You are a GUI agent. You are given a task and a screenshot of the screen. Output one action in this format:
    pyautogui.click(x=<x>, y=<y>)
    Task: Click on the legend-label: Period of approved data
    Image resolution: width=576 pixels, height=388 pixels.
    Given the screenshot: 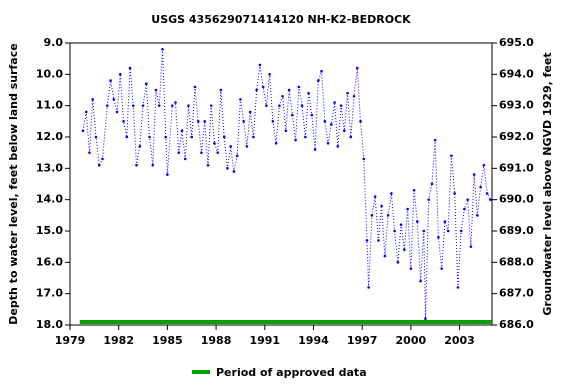 What is the action you would take?
    pyautogui.click(x=291, y=372)
    